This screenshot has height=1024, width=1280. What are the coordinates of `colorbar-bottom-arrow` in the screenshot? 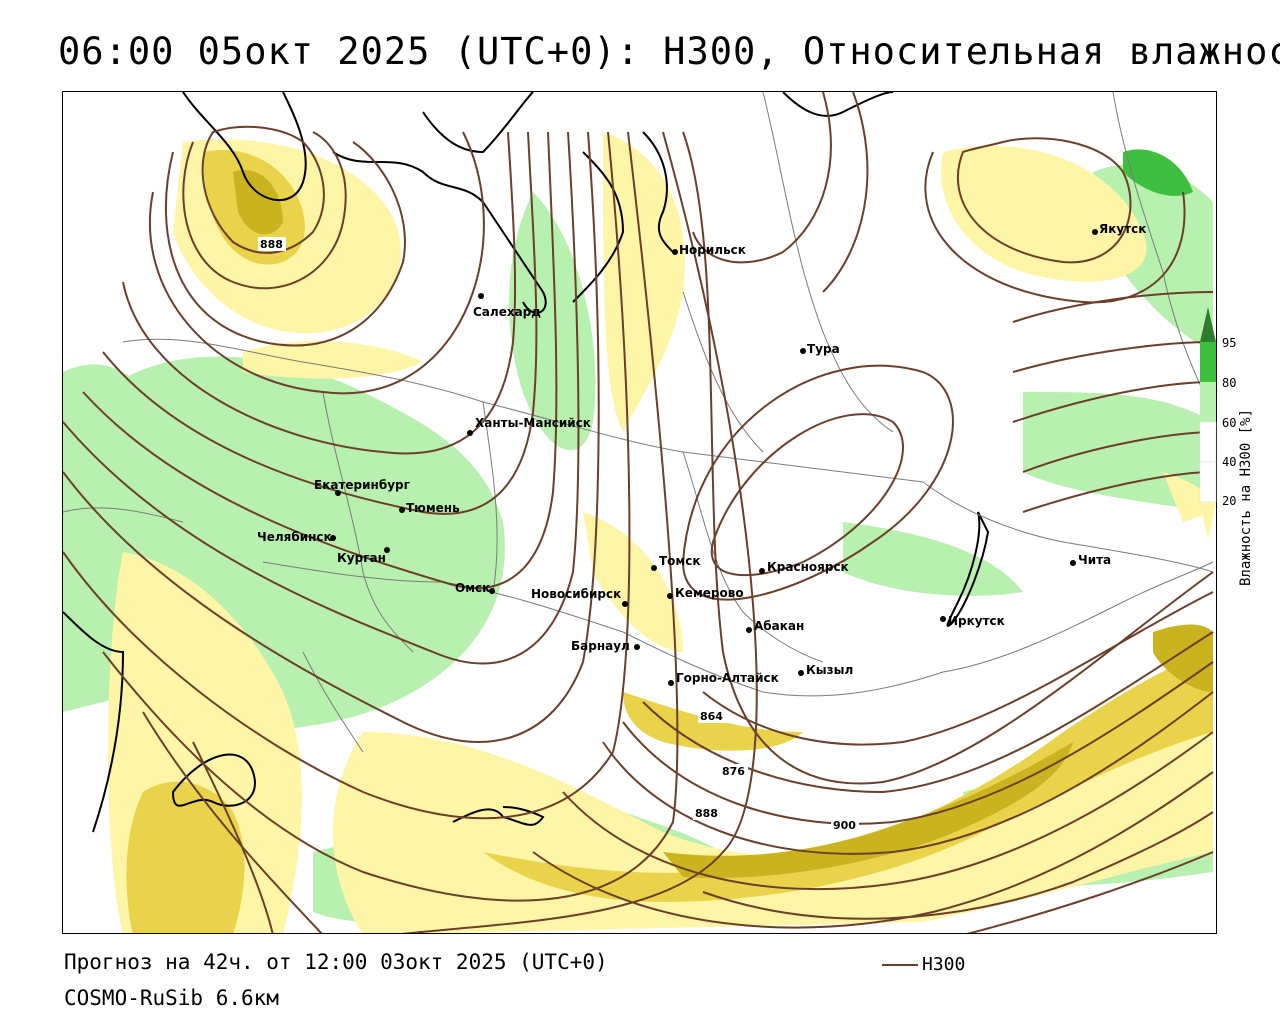 It's located at (1208, 521).